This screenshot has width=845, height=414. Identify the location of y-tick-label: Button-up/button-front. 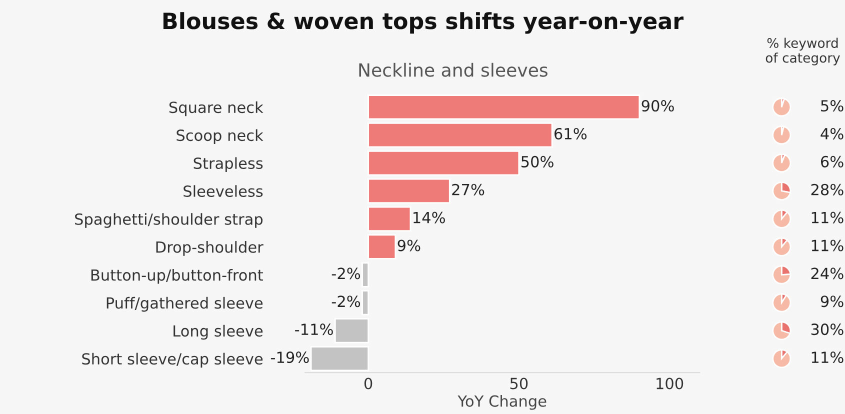
(177, 276).